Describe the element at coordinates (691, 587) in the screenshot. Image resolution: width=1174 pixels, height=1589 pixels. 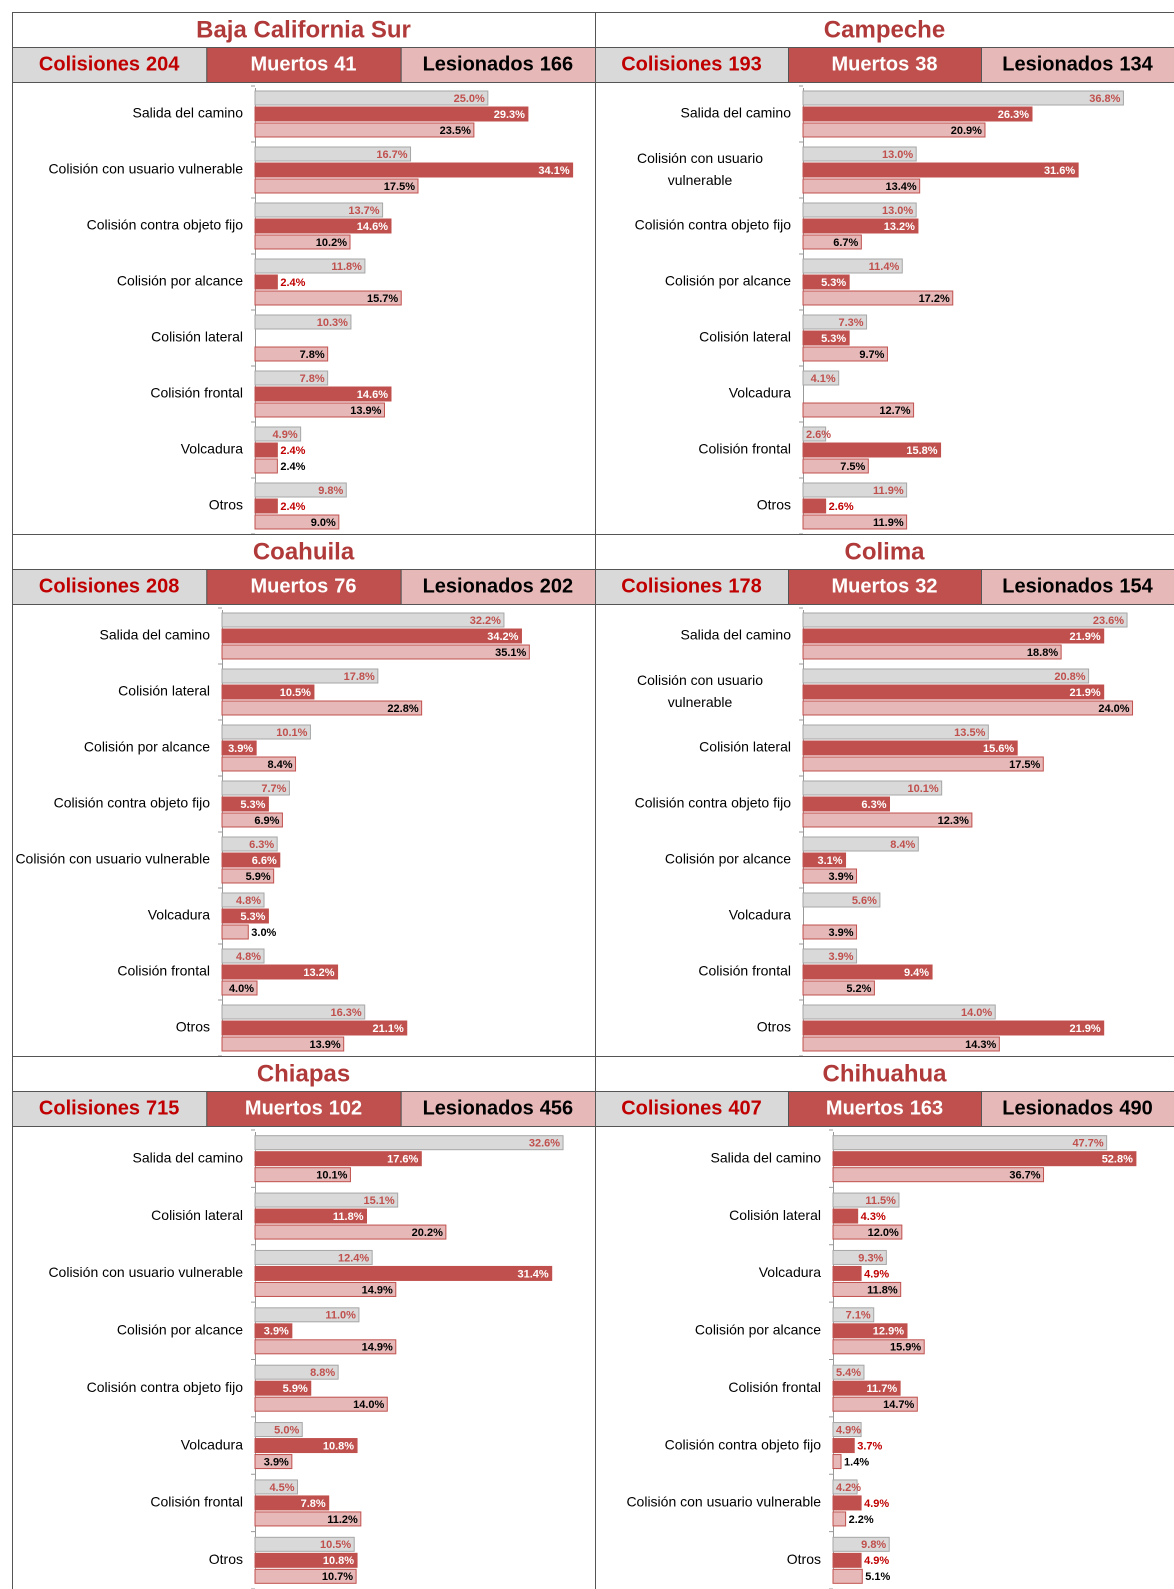
I see `legend-entry: Colisiones 178` at that location.